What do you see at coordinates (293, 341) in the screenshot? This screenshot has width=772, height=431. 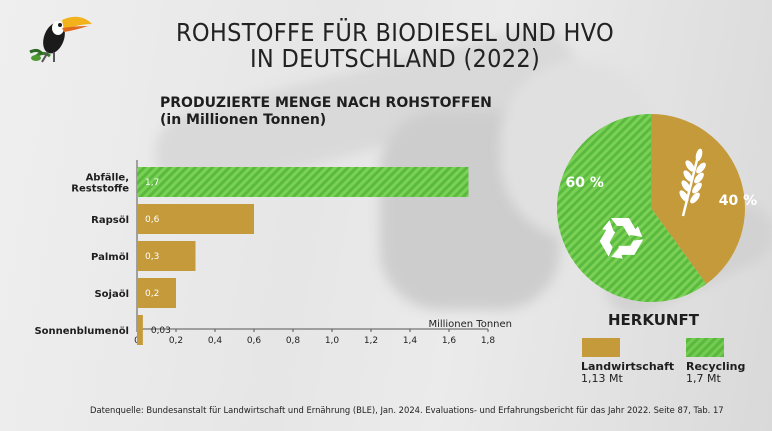 I see `x-tick-label: 0,8` at bounding box center [293, 341].